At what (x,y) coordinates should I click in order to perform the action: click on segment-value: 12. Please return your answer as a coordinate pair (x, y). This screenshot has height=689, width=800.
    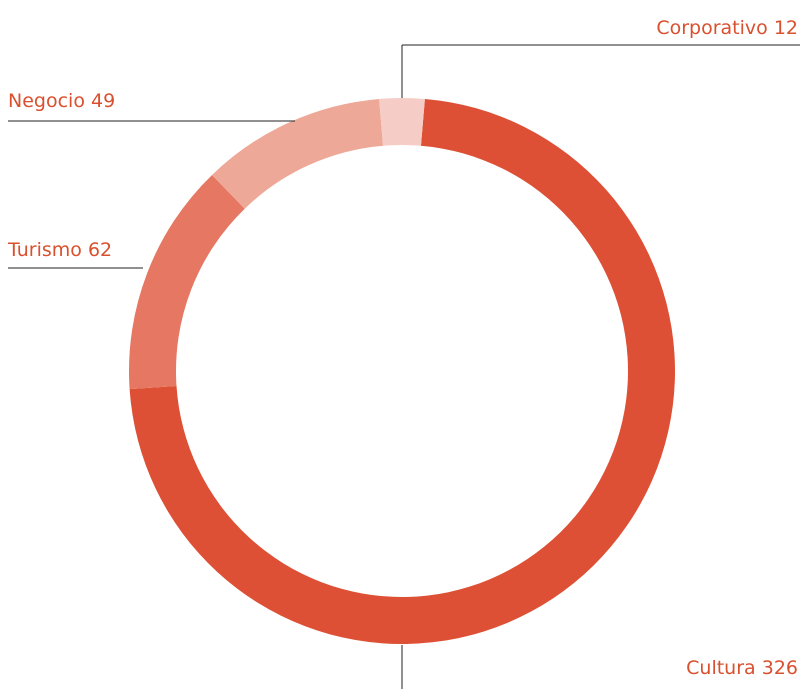
    Looking at the image, I should click on (786, 28).